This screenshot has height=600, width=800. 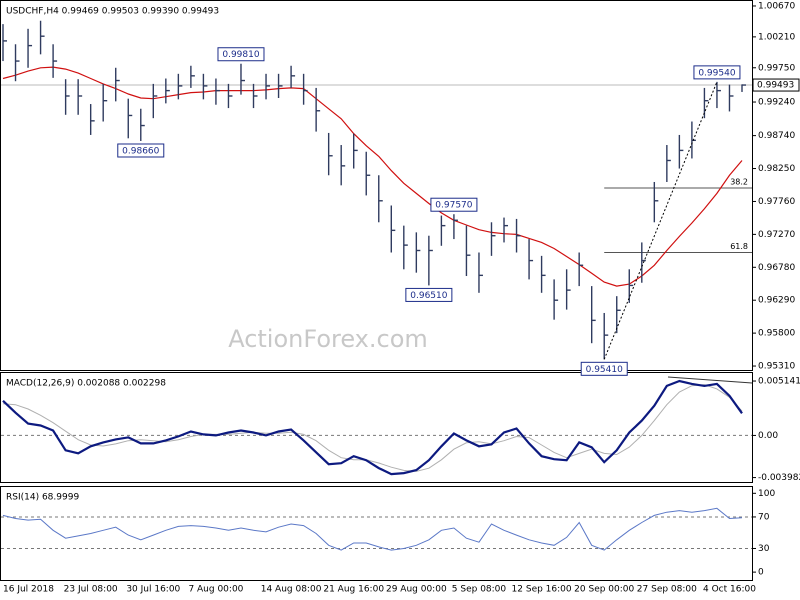 I want to click on panel-title: RSI(14) 68.9999, so click(x=42, y=498).